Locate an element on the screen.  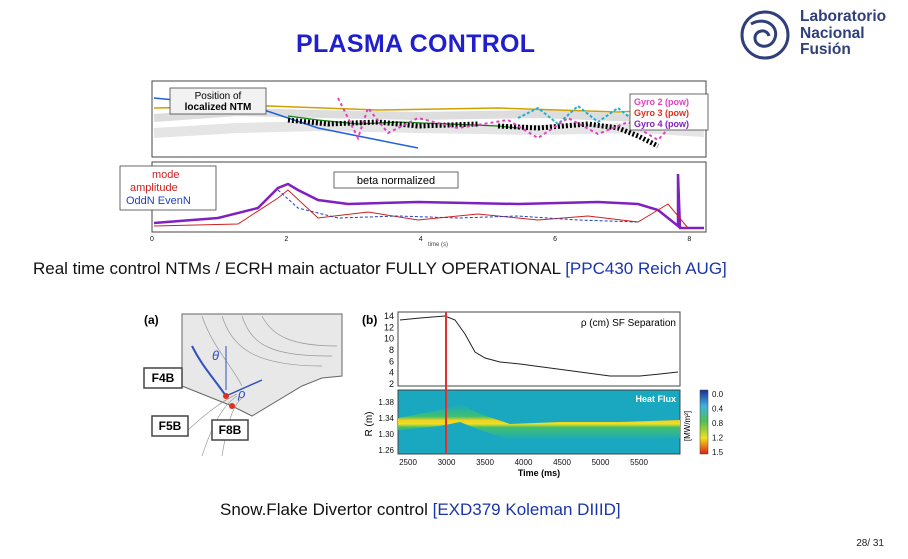
caption-snowflake-text: Snow.Flake Divertor control is located at coordinates (326, 509).